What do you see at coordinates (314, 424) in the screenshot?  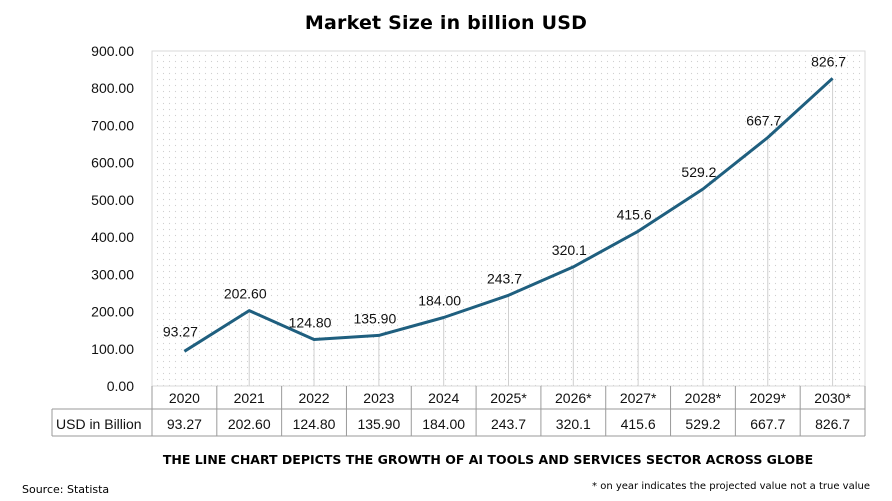 I see `table-value: 124.80` at bounding box center [314, 424].